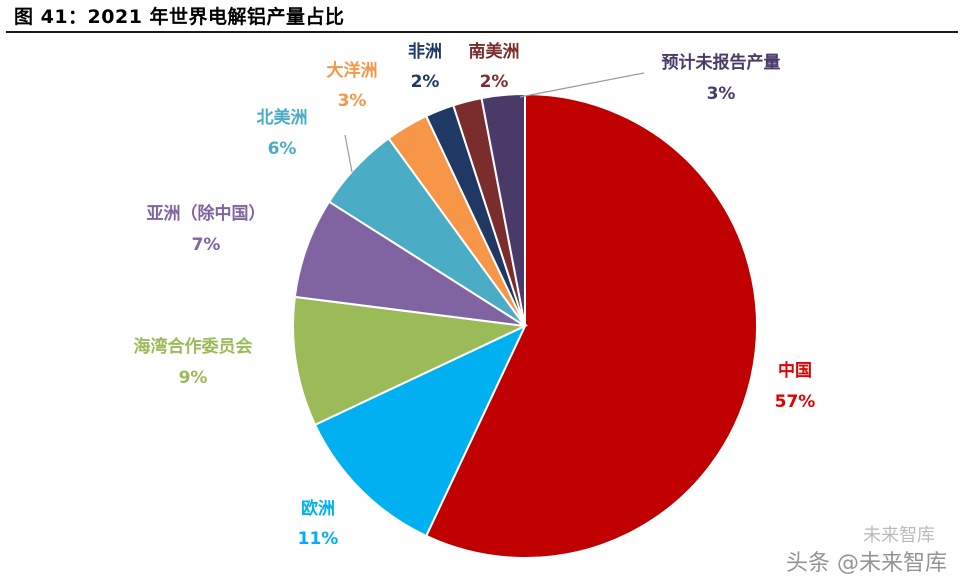  I want to click on slice-name-label: 海湾合作委员会, so click(193, 346).